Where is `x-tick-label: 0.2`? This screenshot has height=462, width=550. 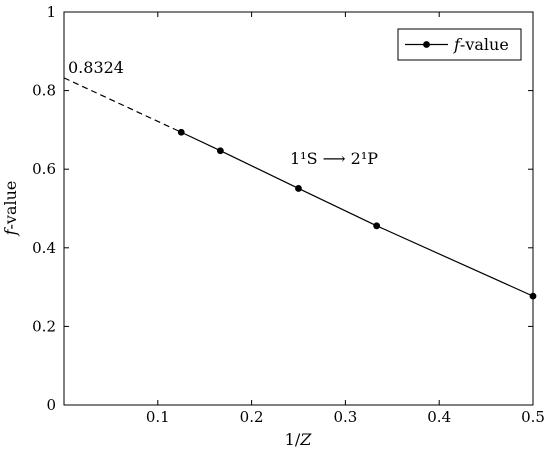 x-tick-label: 0.2 is located at coordinates (252, 417).